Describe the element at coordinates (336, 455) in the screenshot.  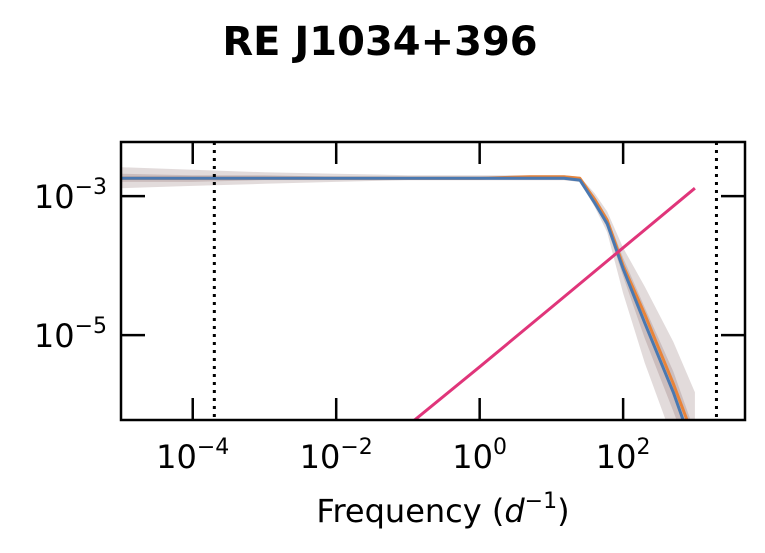
I see `x-tick-label-1: 10⁻²` at that location.